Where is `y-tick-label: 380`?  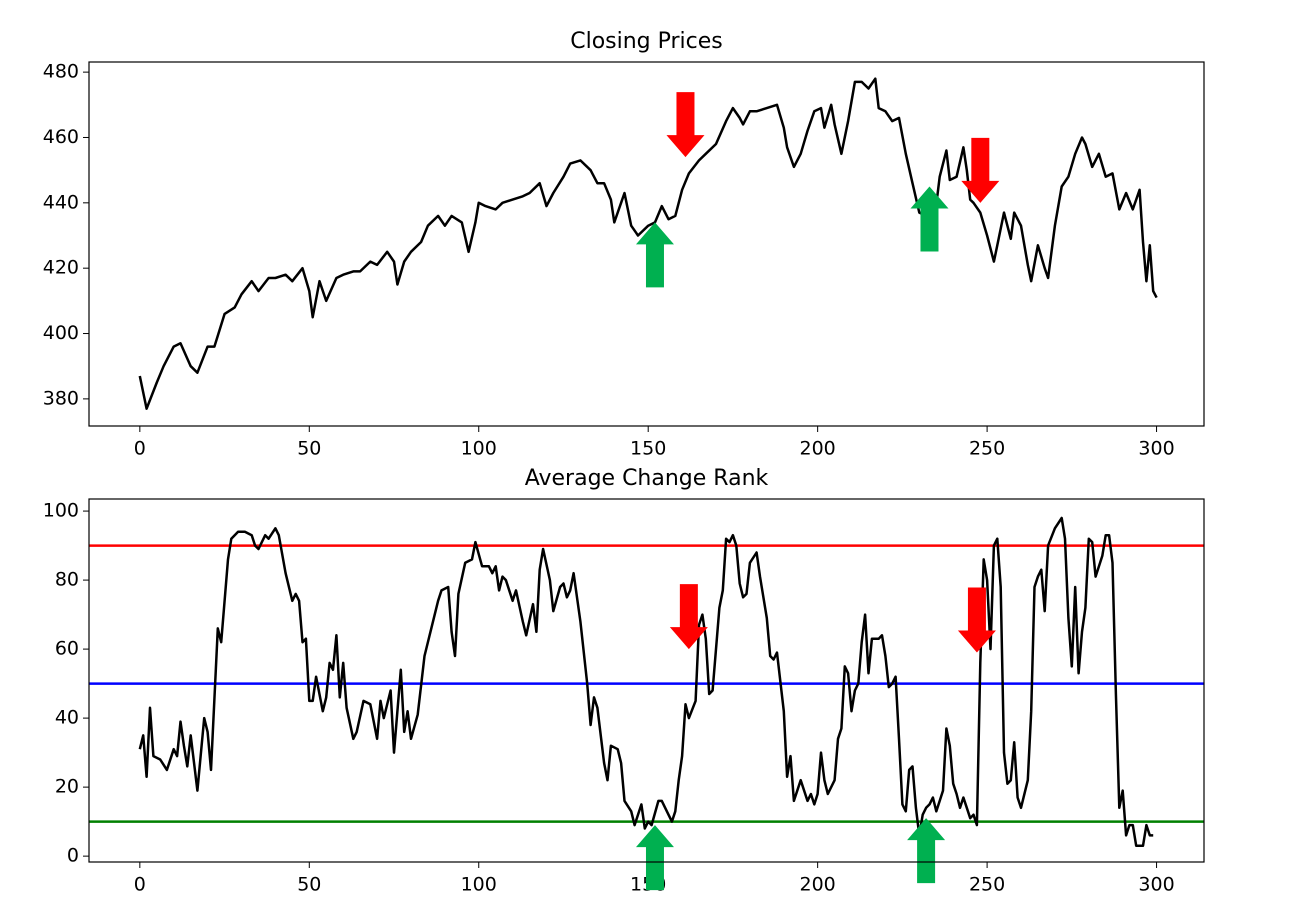
y-tick-label: 380 is located at coordinates (61, 398).